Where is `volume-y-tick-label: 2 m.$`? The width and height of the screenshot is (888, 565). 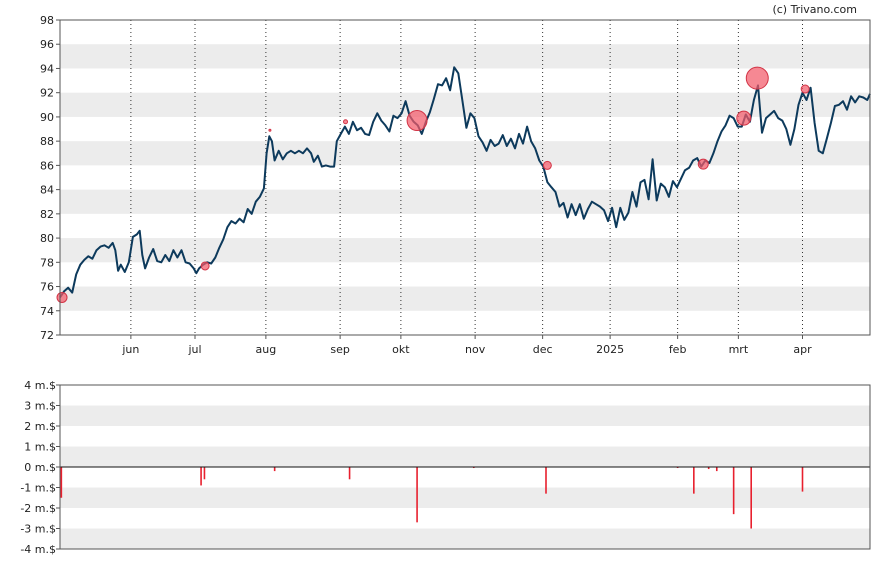 volume-y-tick-label: 2 m.$ is located at coordinates (40, 426).